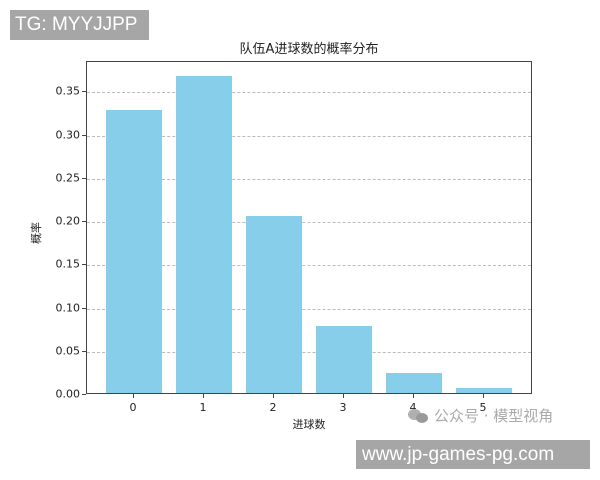  I want to click on url-banner: www.jp-games-pg.com, so click(473, 454).